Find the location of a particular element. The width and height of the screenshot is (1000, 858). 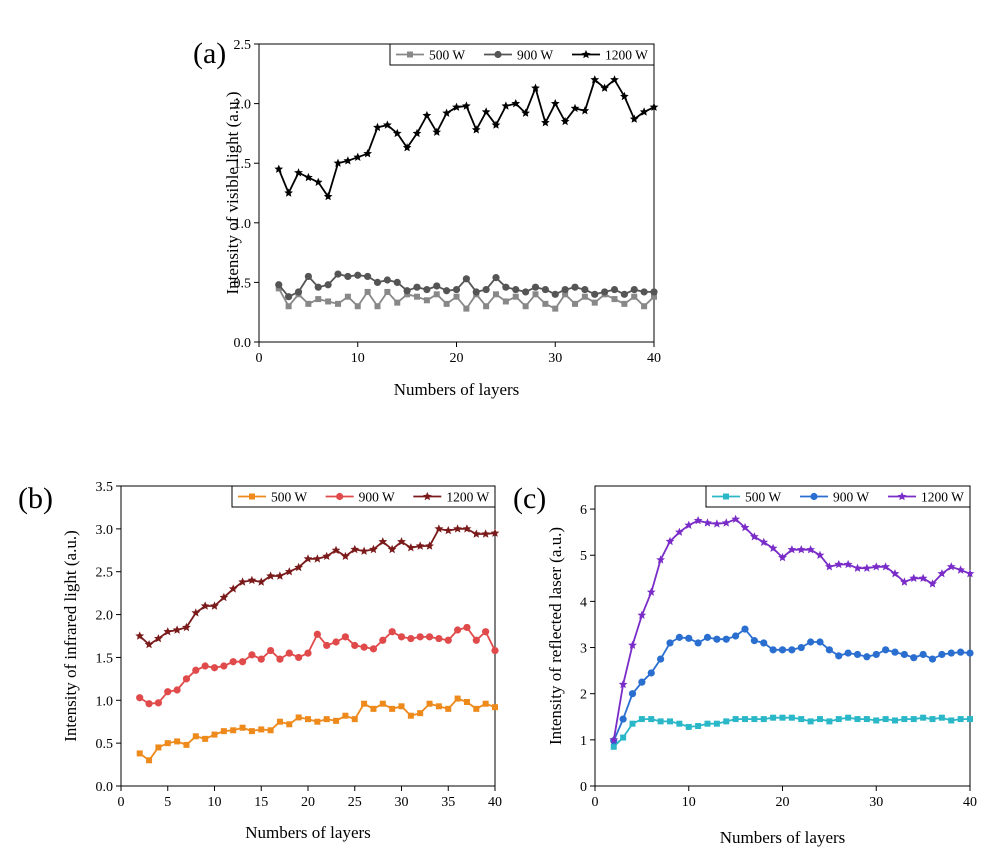

x-tick-label: 40 is located at coordinates (495, 802).